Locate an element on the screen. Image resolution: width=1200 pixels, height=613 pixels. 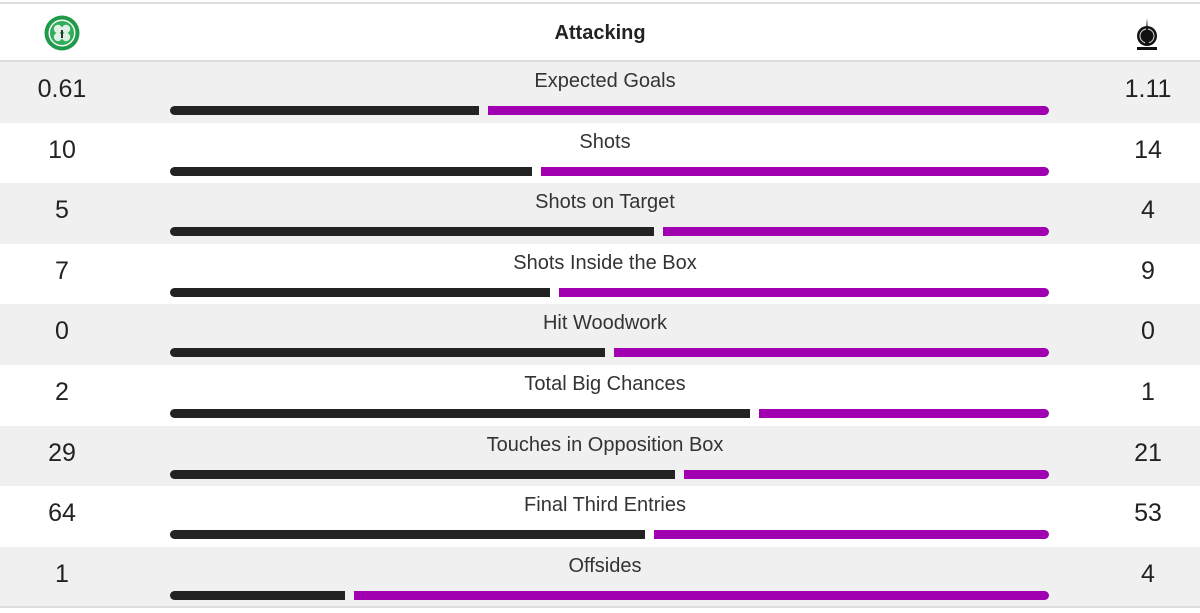
stat-row-final-third-entries: 64 Final Third Entries 53 is located at coordinates (600, 516).